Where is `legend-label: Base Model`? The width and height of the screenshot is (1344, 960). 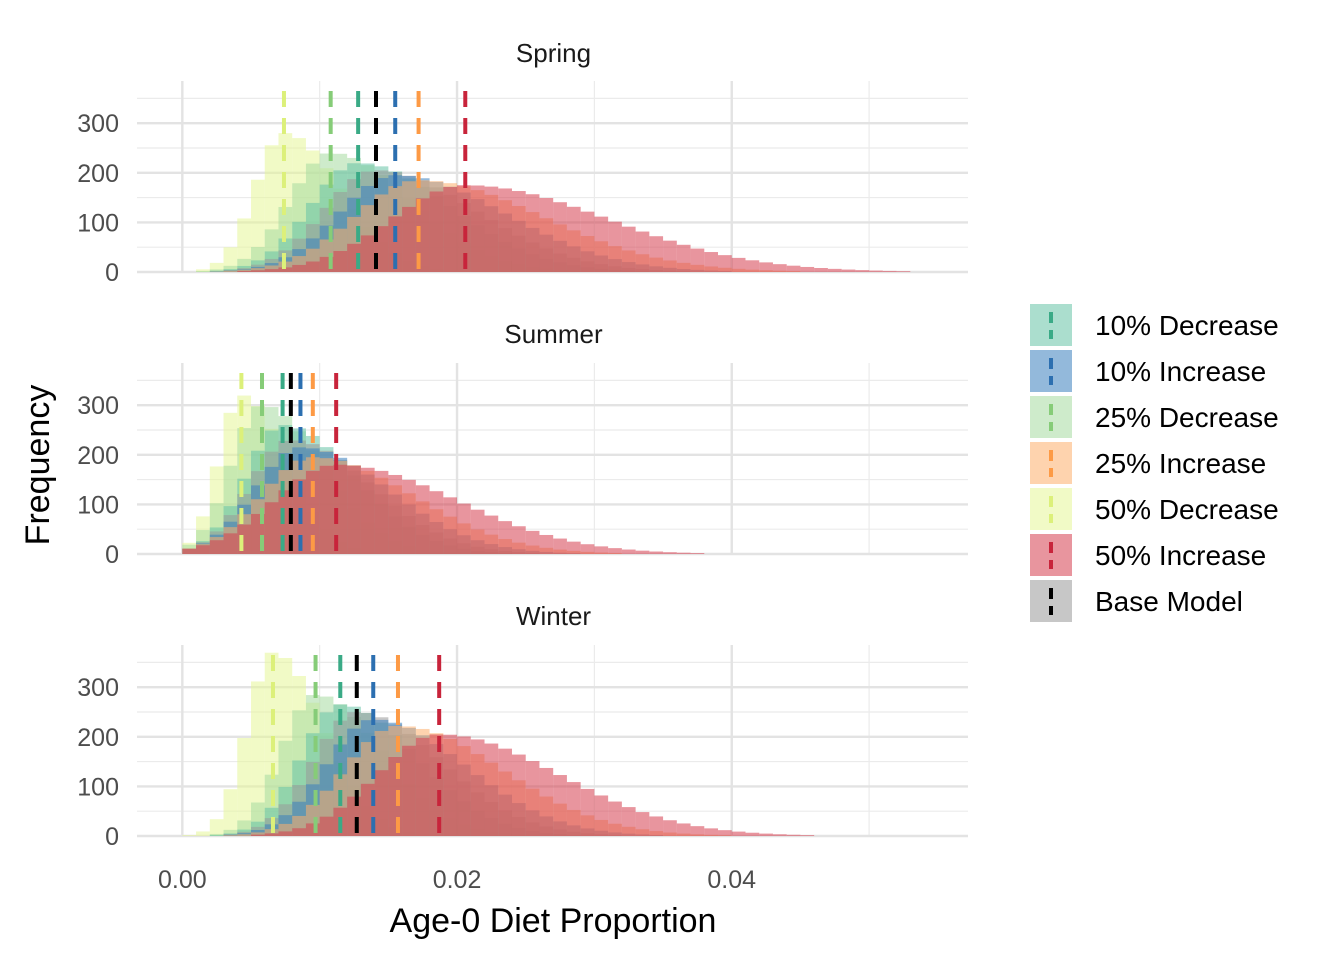
legend-label: Base Model is located at coordinates (1169, 601).